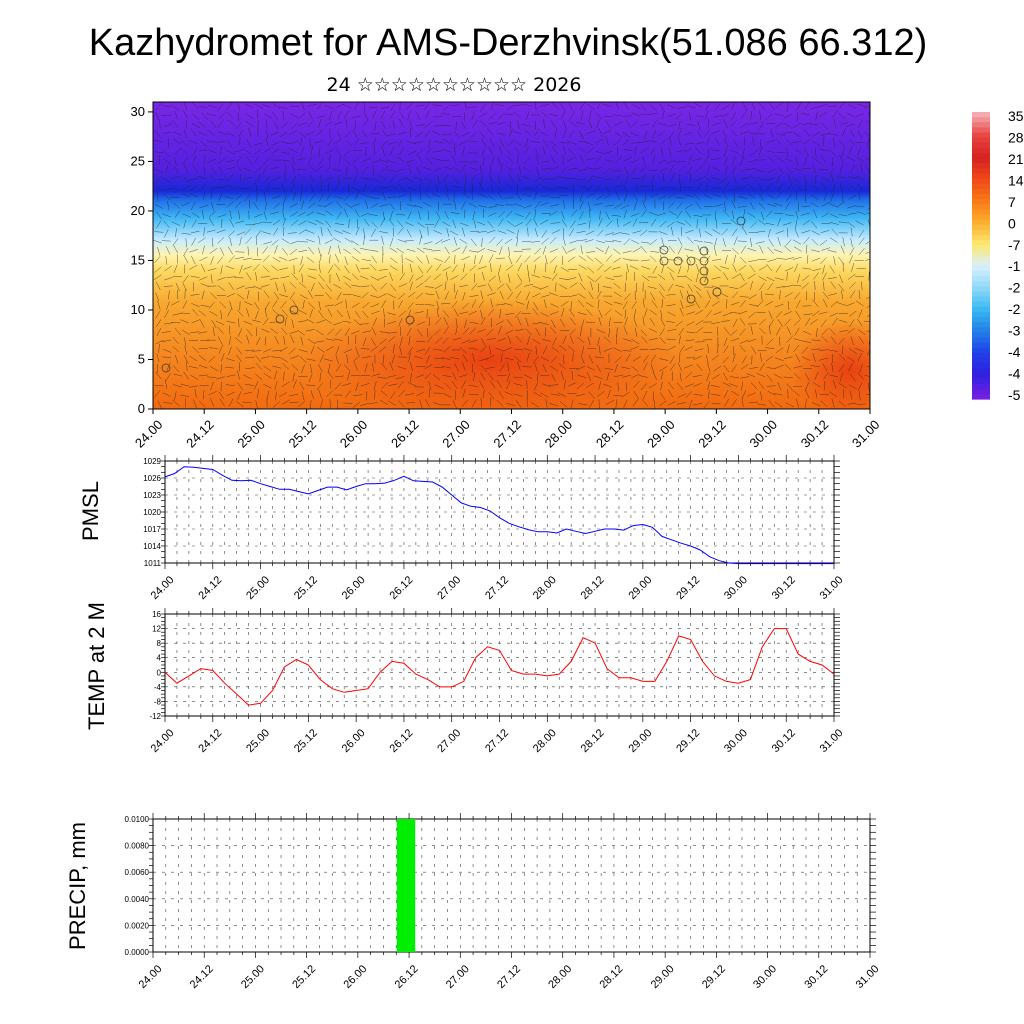 The height and width of the screenshot is (1024, 1024). I want to click on heatmap-x-tick-label: 25.12, so click(303, 434).